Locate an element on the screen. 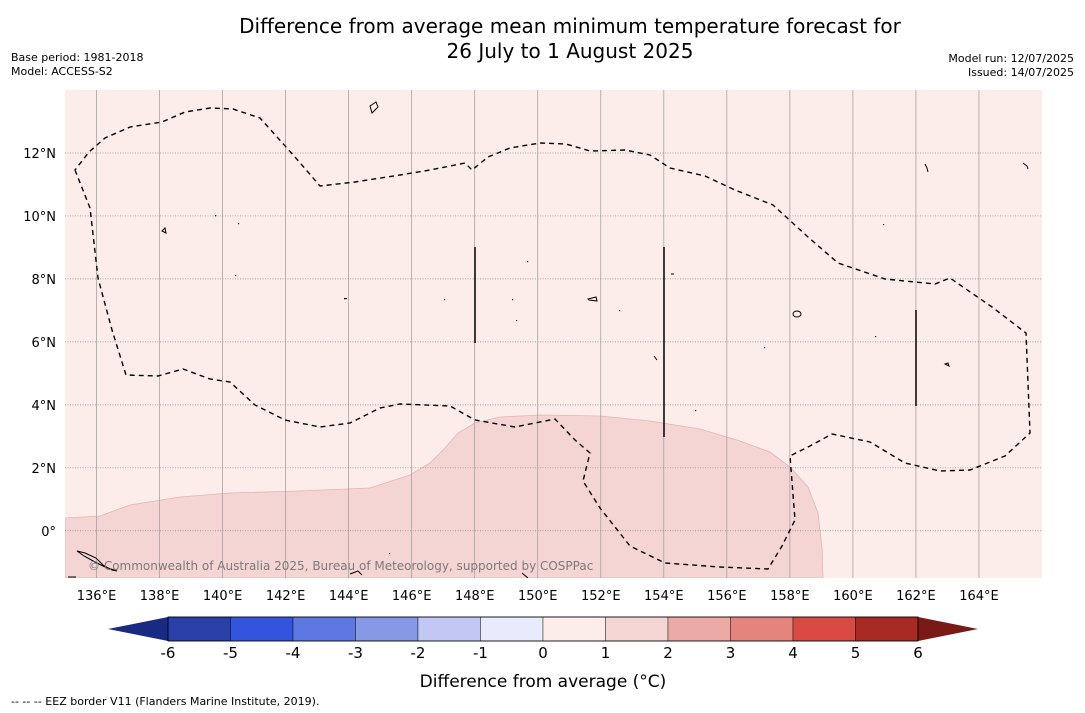 This screenshot has height=713, width=1085. colorbar-tick-label: -3 is located at coordinates (355, 653).